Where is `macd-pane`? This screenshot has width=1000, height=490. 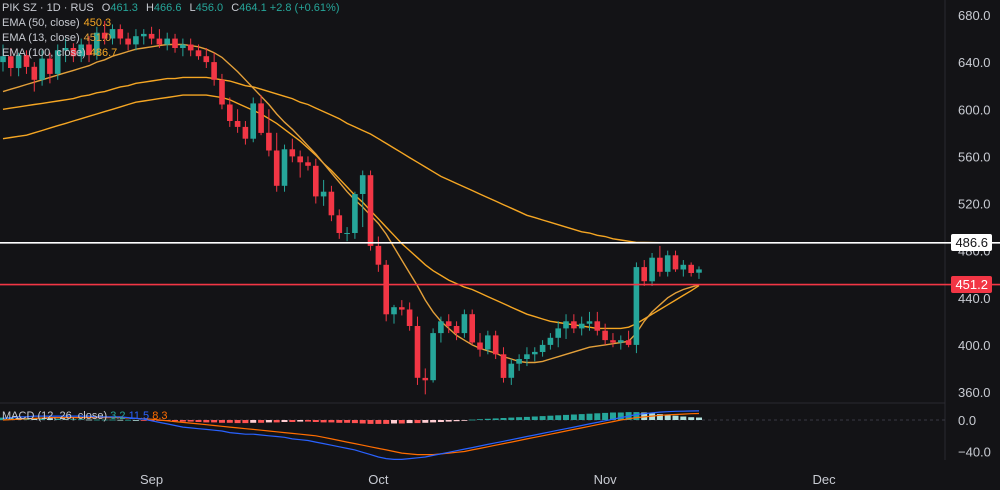
macd-pane is located at coordinates (351, 435).